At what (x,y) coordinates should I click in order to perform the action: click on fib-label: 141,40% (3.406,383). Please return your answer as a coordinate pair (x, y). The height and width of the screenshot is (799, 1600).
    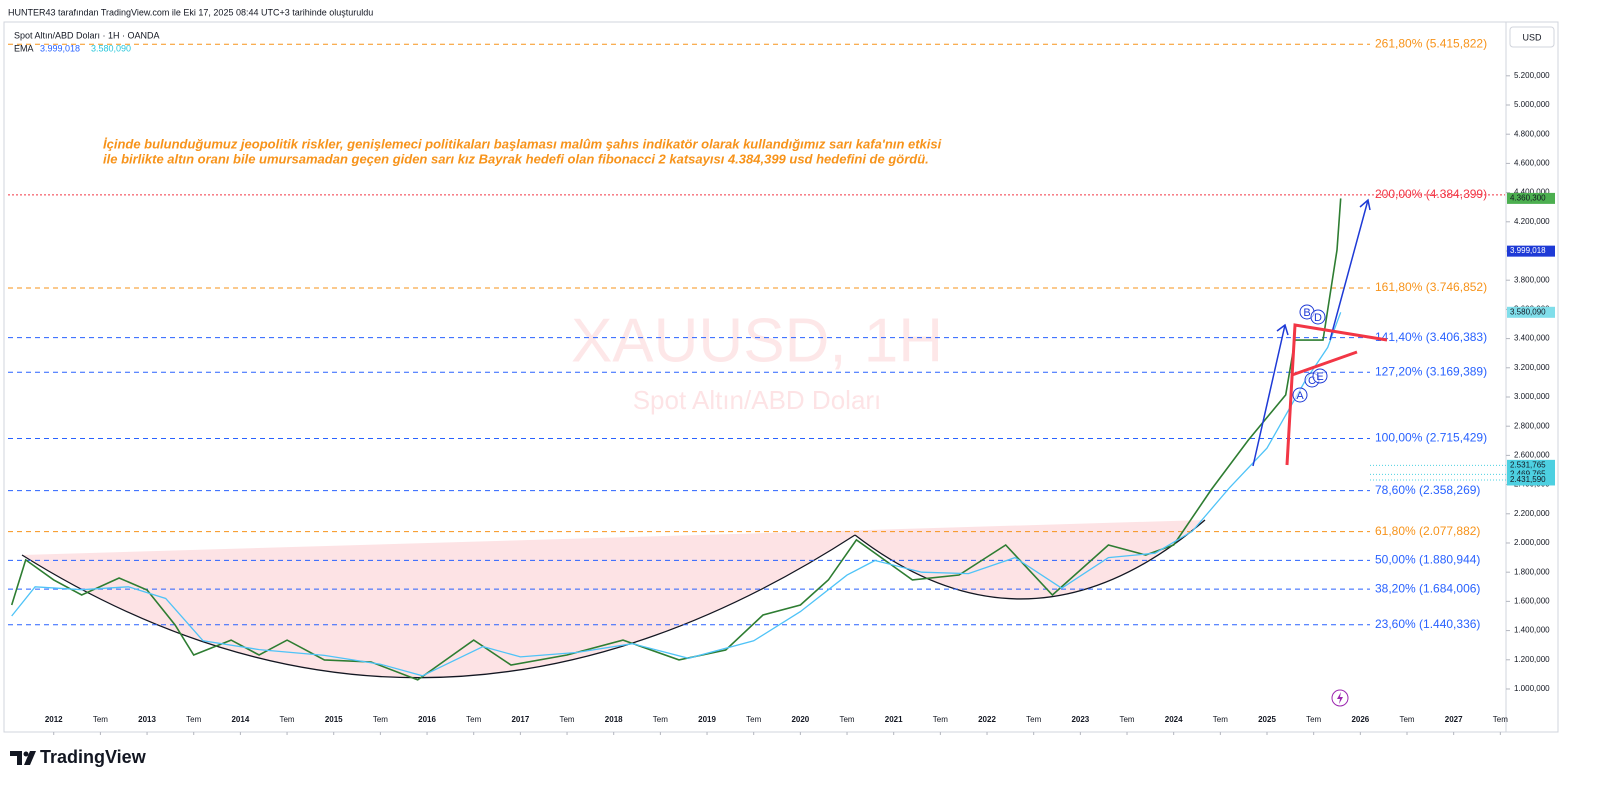
    Looking at the image, I should click on (1431, 337).